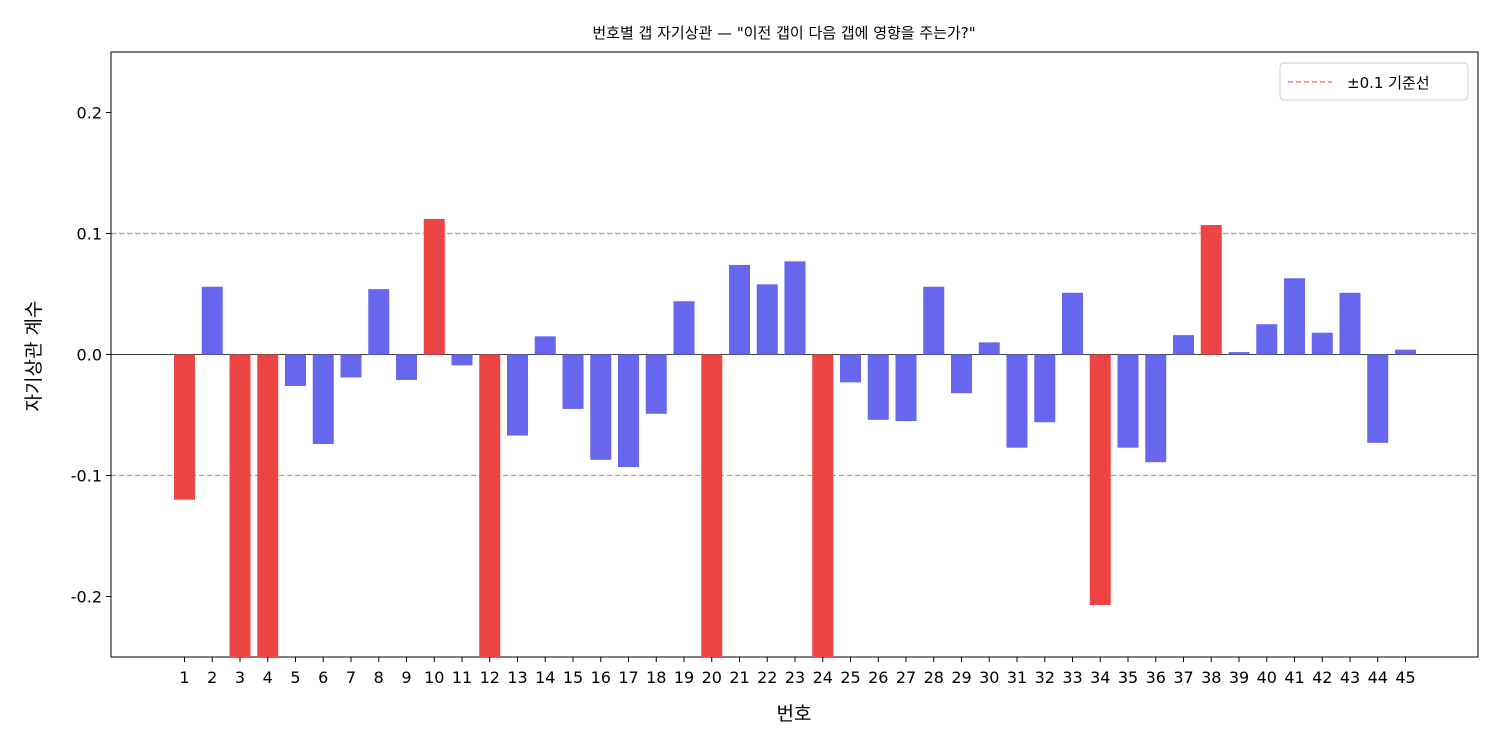 The height and width of the screenshot is (750, 1500). Describe the element at coordinates (1183, 677) in the screenshot. I see `x-tick-label: 37` at that location.